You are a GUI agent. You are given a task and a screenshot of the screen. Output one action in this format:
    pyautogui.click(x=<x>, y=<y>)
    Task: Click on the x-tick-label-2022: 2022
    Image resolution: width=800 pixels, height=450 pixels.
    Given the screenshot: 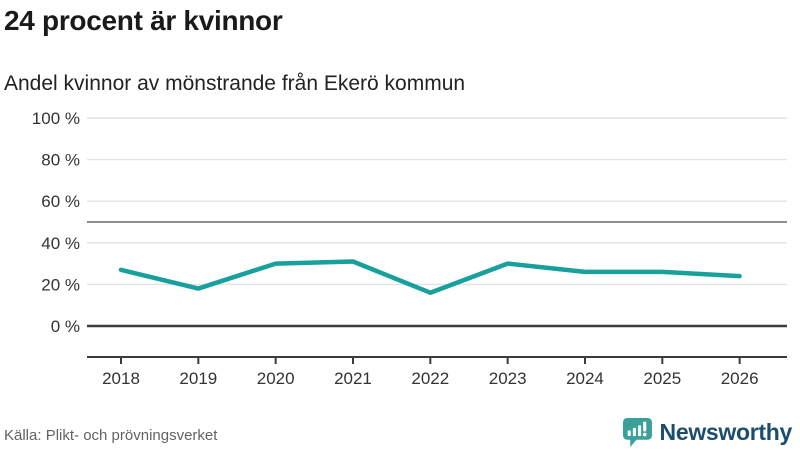 What is the action you would take?
    pyautogui.click(x=430, y=378)
    